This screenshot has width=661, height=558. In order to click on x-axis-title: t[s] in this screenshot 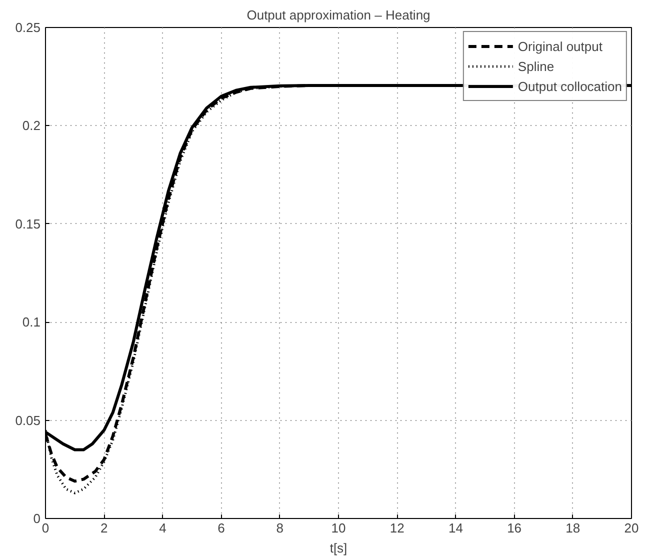, I will do `click(339, 548)`.